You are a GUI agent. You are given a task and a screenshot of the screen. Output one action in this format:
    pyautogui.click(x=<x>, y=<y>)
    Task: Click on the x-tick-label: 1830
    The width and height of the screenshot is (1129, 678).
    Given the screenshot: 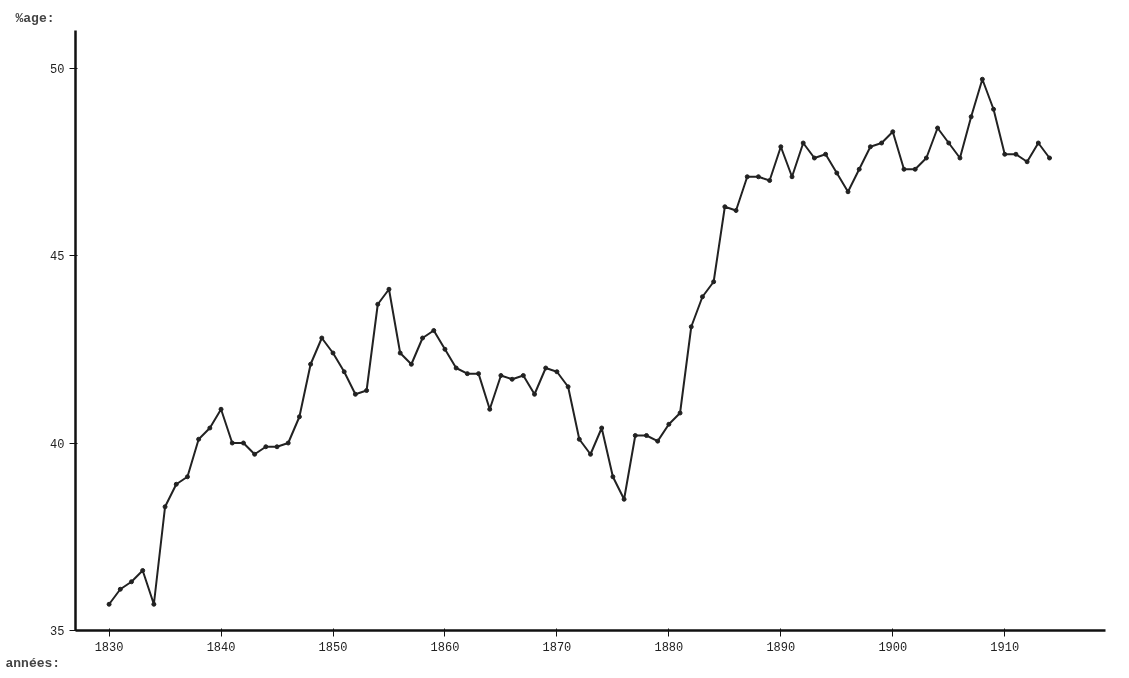 What is the action you would take?
    pyautogui.click(x=109, y=647)
    